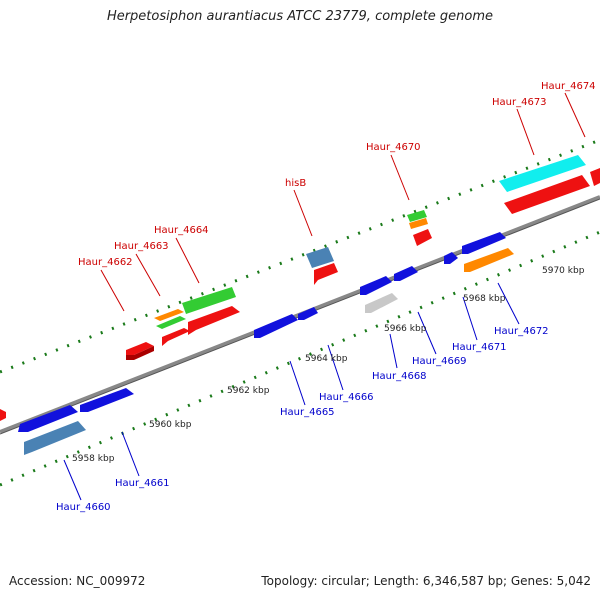  What do you see at coordinates (521, 331) in the screenshot?
I see `gene-label-haur-4672: Haur_4672` at bounding box center [521, 331].